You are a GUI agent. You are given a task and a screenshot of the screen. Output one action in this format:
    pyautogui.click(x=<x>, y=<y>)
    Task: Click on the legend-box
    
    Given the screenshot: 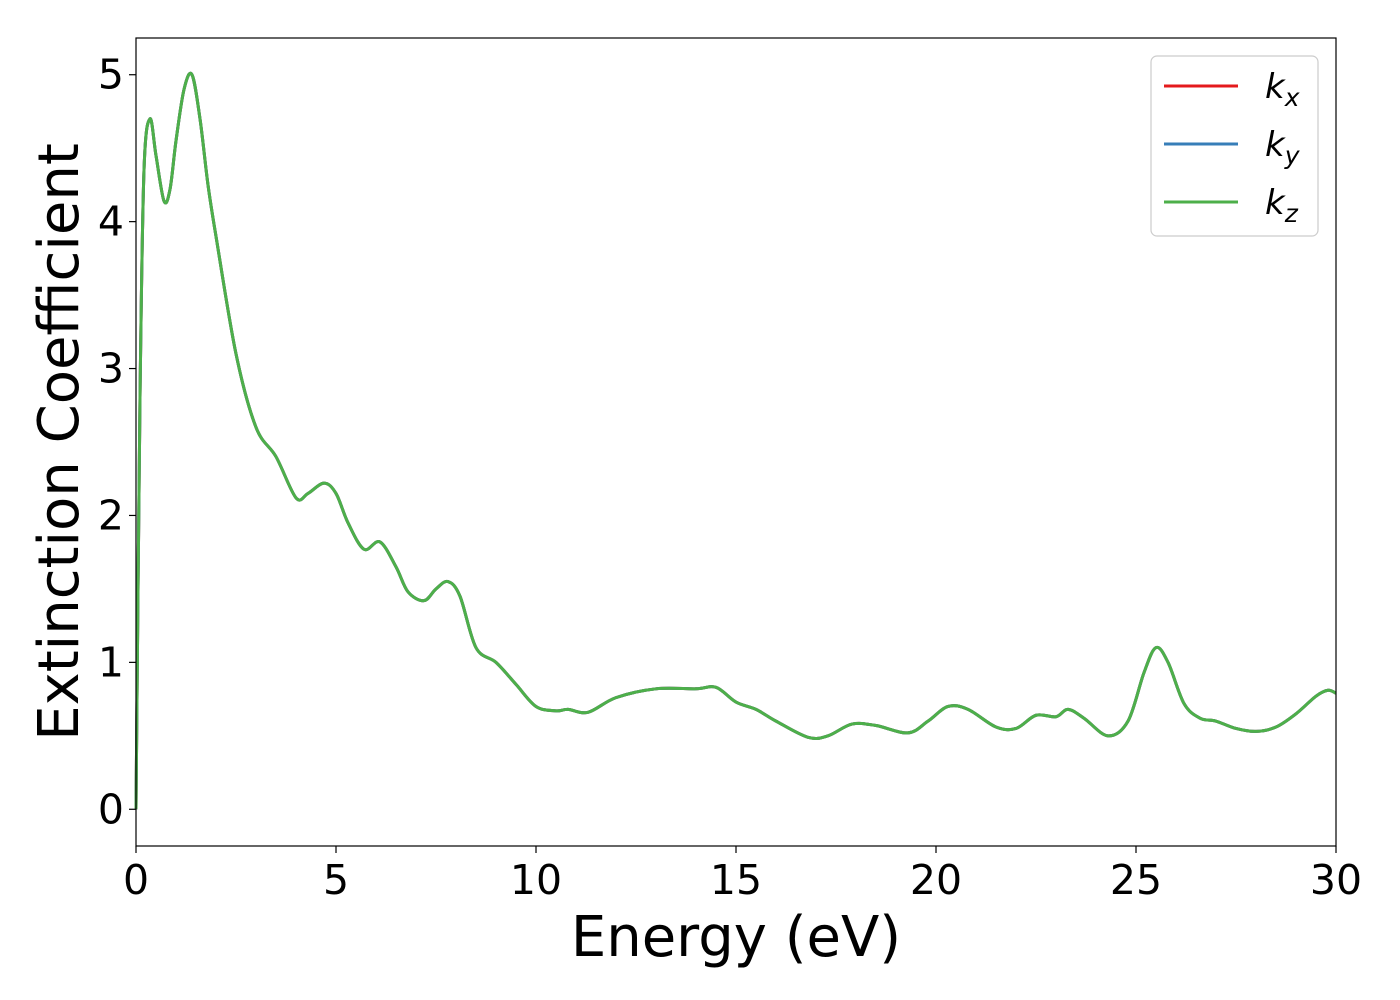 What is the action you would take?
    pyautogui.click(x=1234, y=146)
    